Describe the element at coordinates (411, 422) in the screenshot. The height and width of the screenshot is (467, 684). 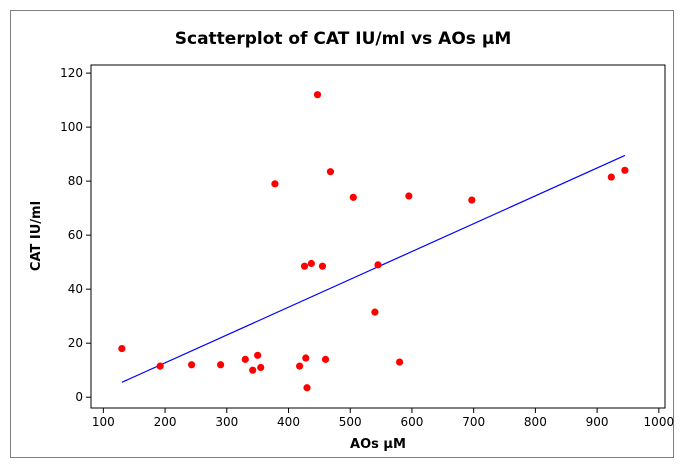
I see `x-tick-label: 600` at that location.